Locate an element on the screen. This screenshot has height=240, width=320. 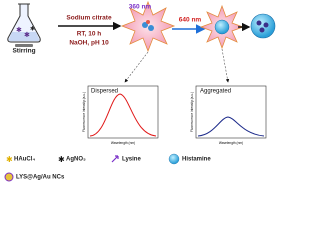
emission-label: 640 nm is located at coordinates (190, 20).